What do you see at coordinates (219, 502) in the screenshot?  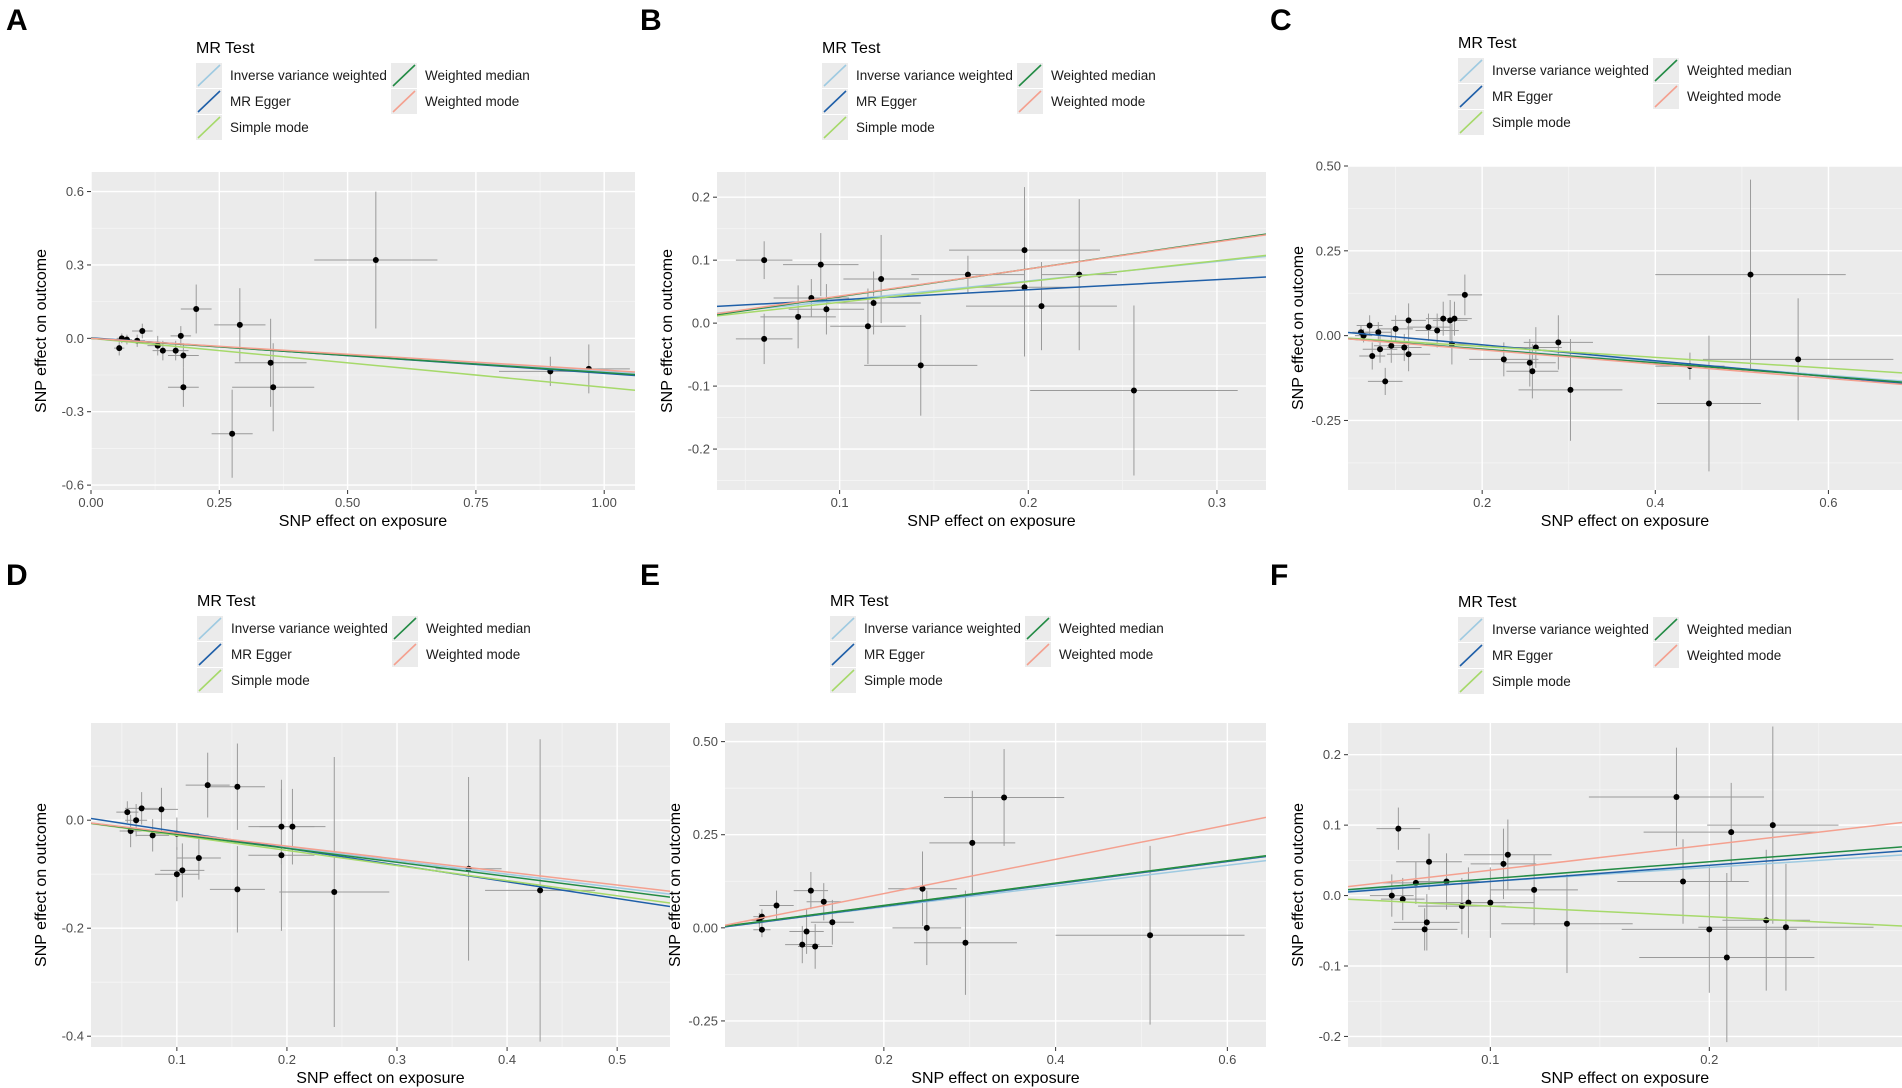 I see `x-tick-label: 0.25` at bounding box center [219, 502].